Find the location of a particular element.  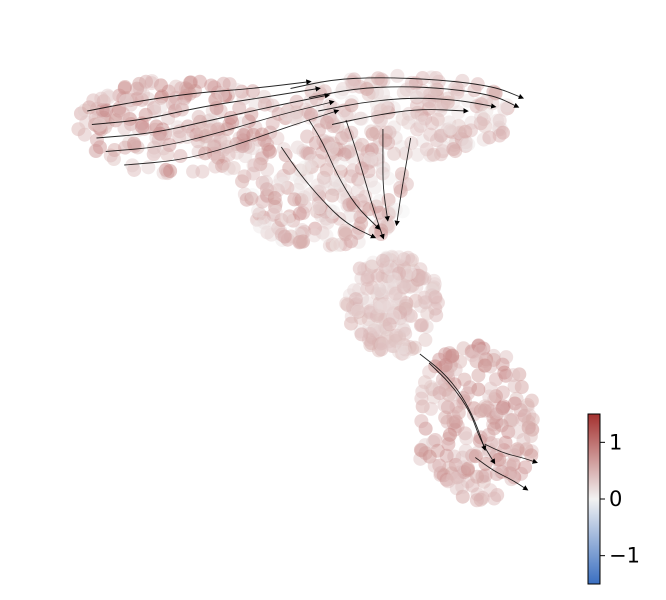

colorbar: 1 0 −1 is located at coordinates (614, 499).